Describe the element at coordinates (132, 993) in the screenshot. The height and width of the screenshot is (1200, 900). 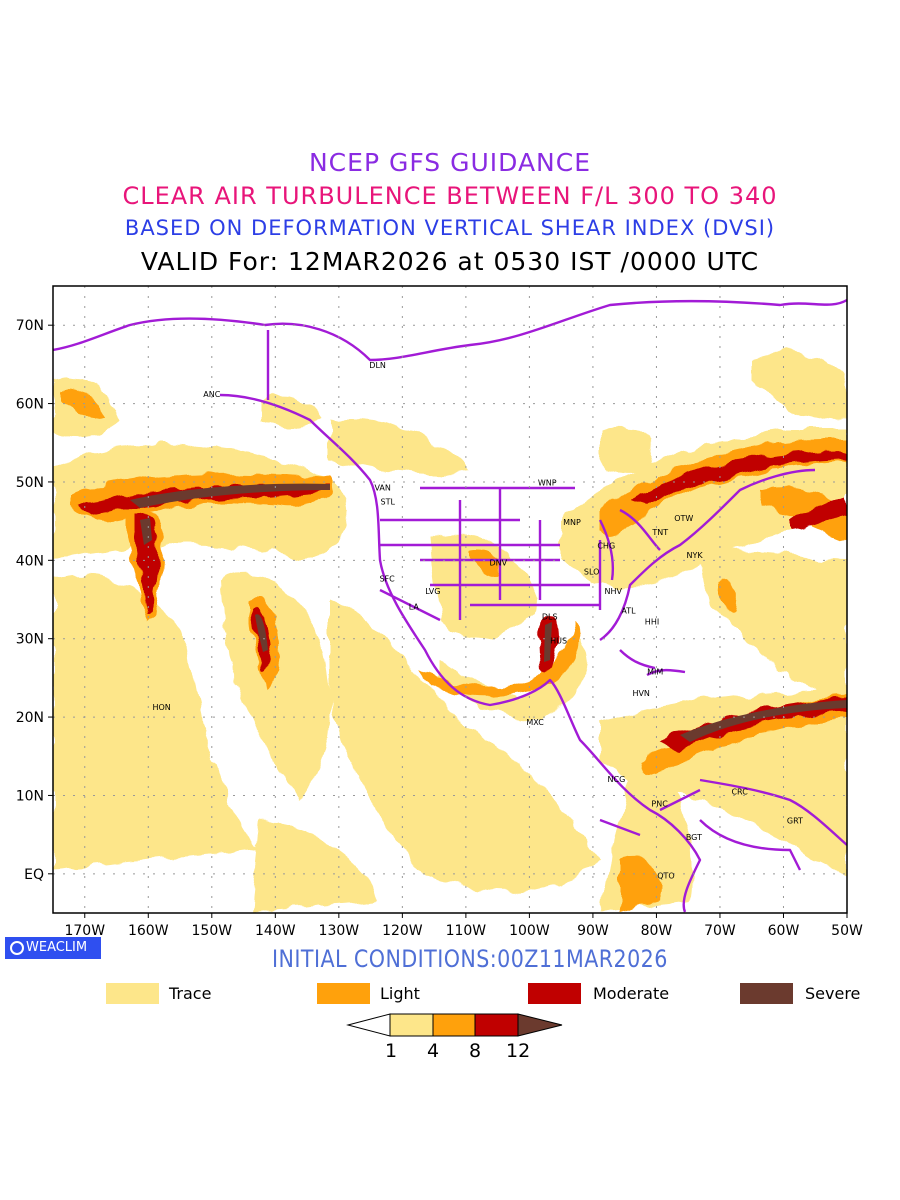
I see `legend-swatch-trace` at that location.